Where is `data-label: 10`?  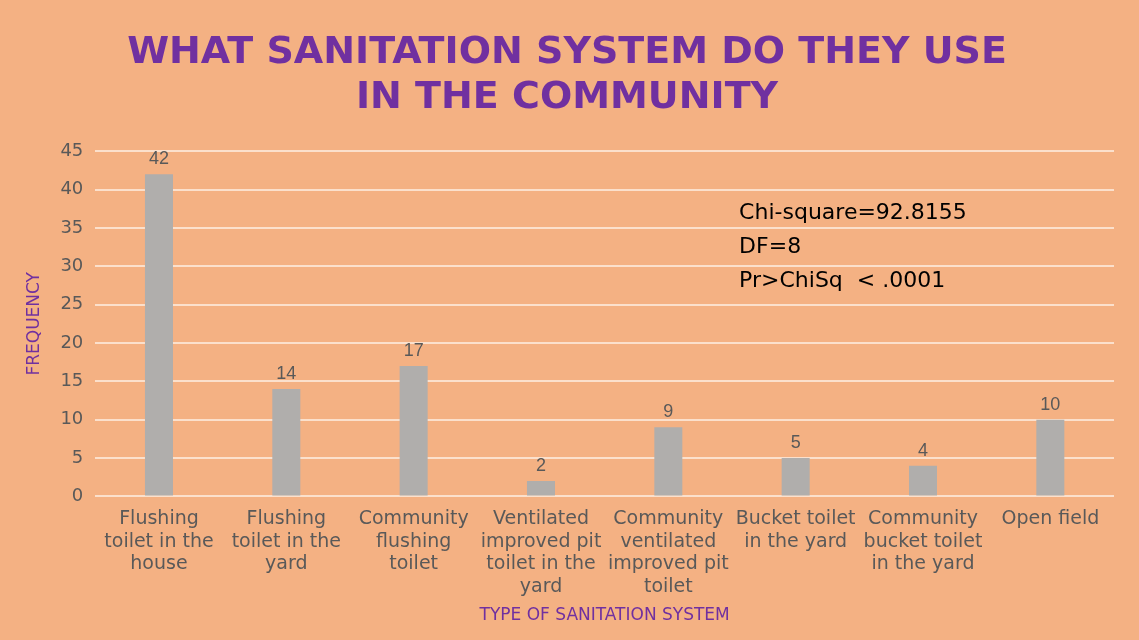
data-label: 10 is located at coordinates (1050, 403).